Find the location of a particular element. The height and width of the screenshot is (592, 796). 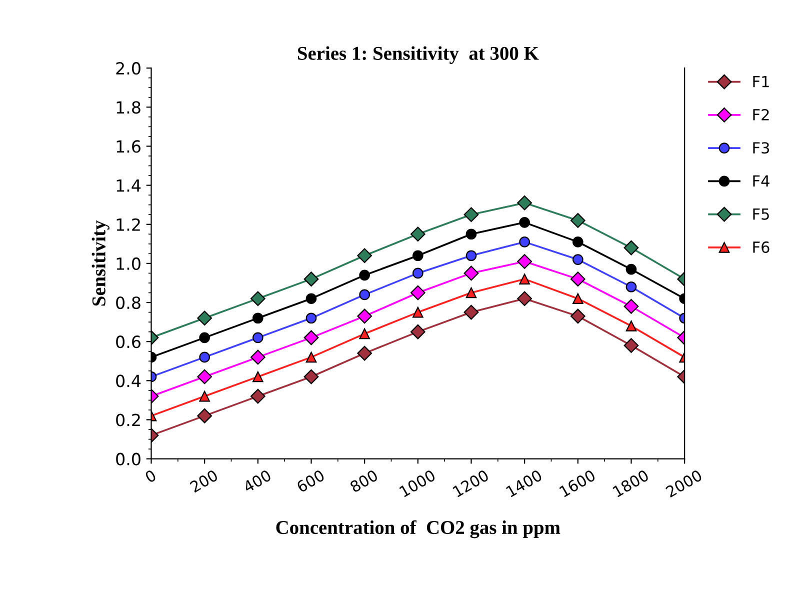

y-tick-label: 1.0 is located at coordinates (128, 263).